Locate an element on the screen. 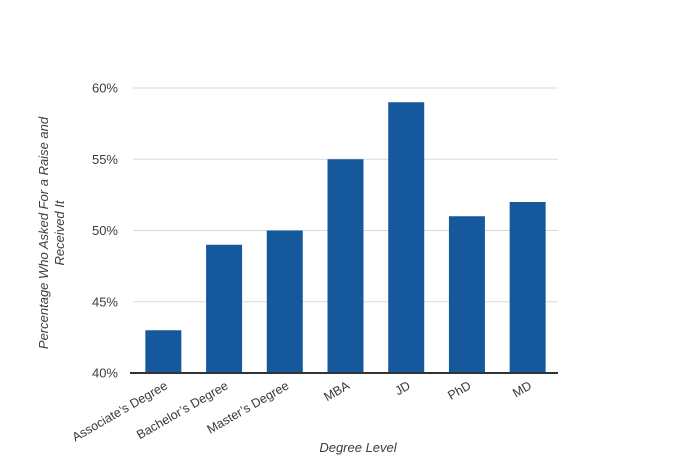 The image size is (690, 462). x-tick-label: MBA is located at coordinates (337, 391).